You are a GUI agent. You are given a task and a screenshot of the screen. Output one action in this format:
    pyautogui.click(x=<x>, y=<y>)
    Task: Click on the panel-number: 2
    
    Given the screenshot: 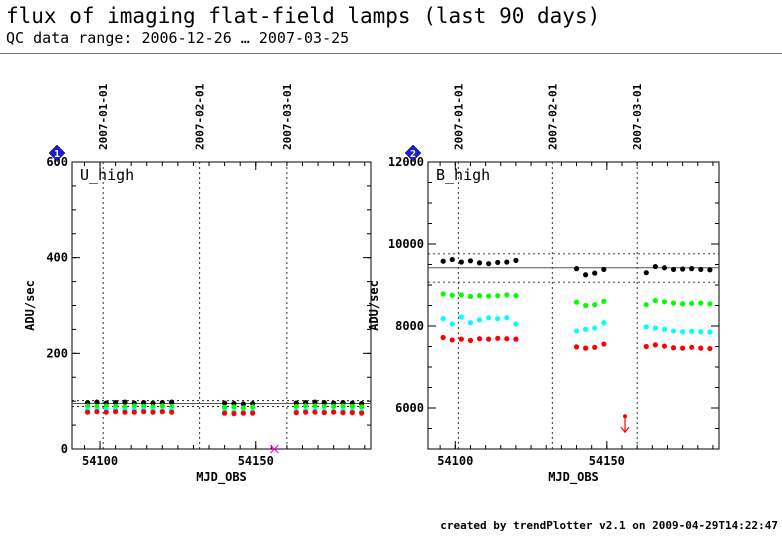 What is the action you would take?
    pyautogui.click(x=413, y=154)
    